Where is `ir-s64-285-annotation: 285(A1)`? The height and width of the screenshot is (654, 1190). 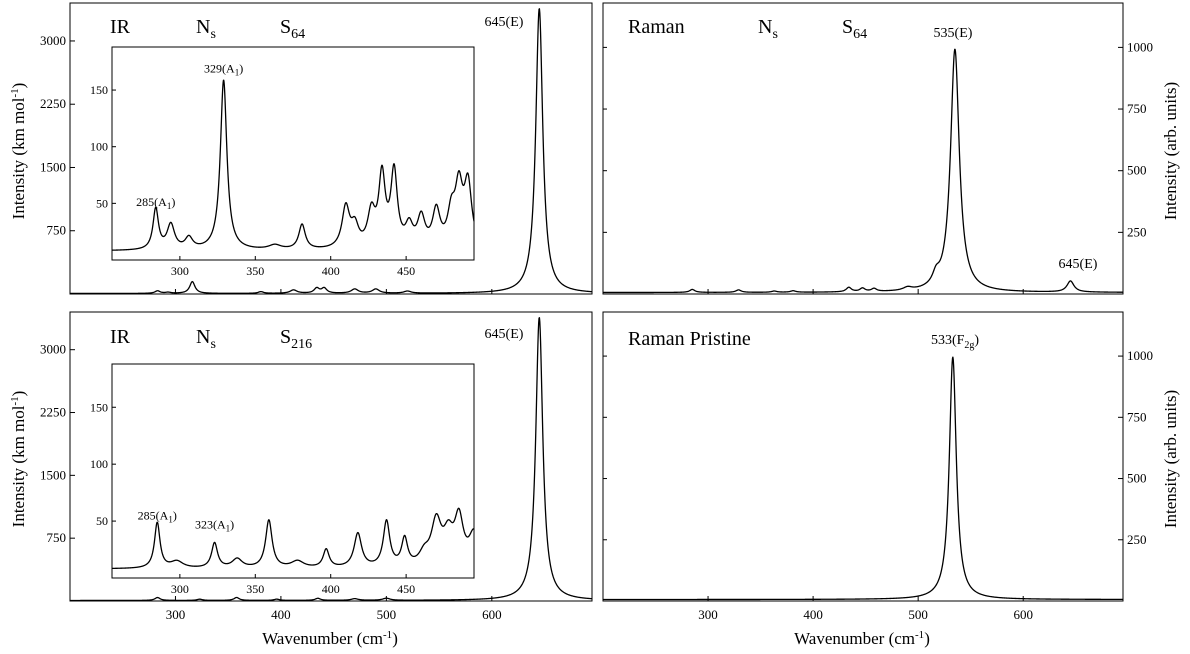
ir-s64-285-annotation: 285(A1) is located at coordinates (155, 203).